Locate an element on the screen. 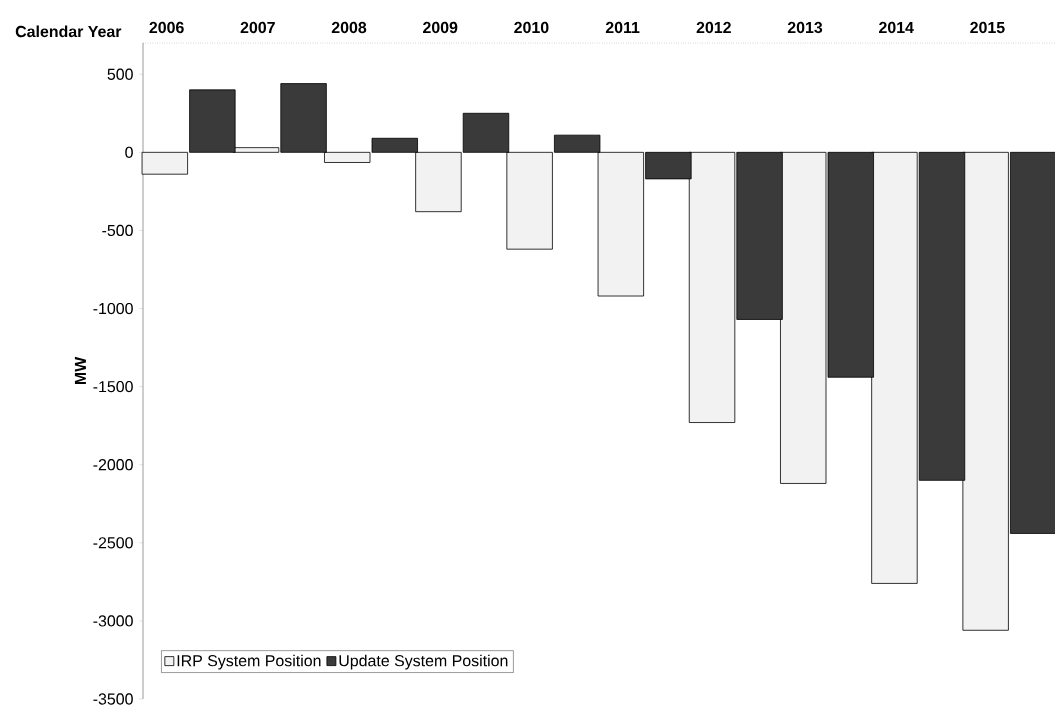  y-tick-label: -1500 is located at coordinates (113, 386).